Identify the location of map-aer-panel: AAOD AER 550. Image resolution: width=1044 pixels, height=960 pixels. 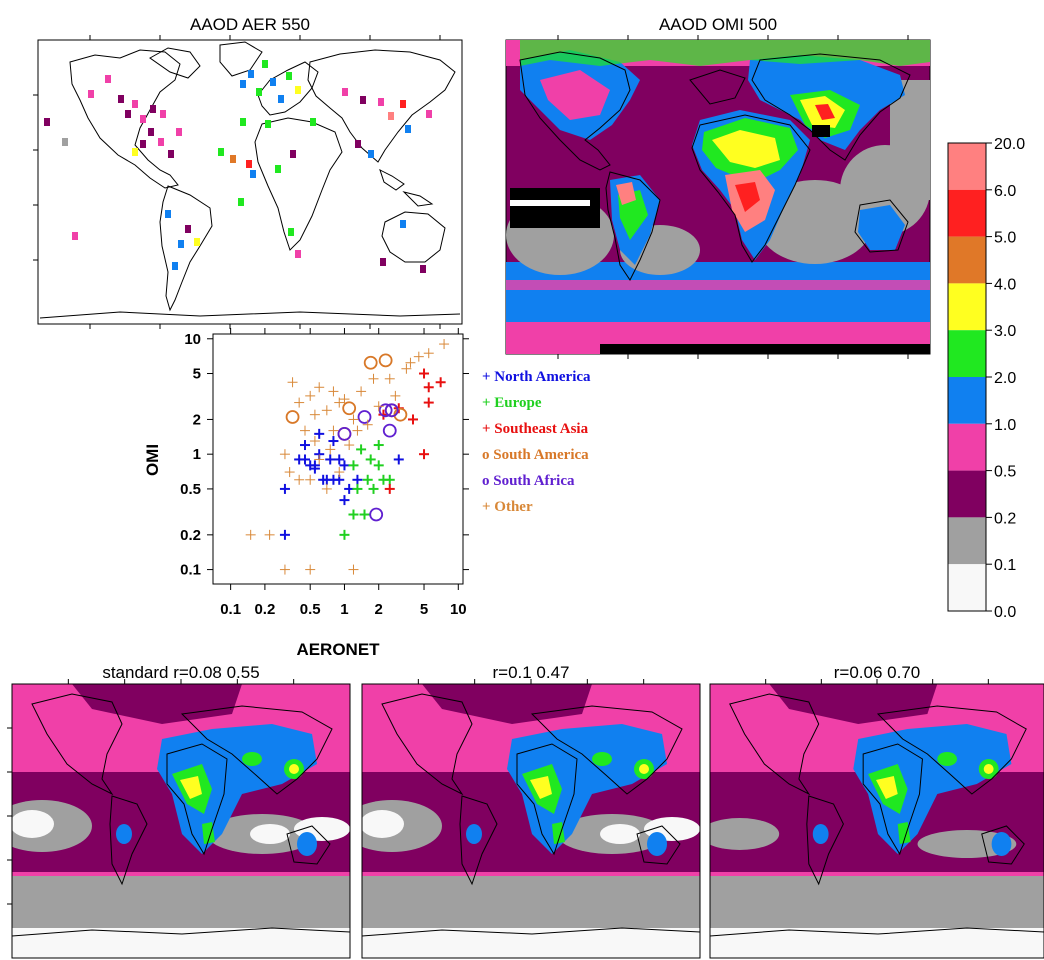
(248, 172).